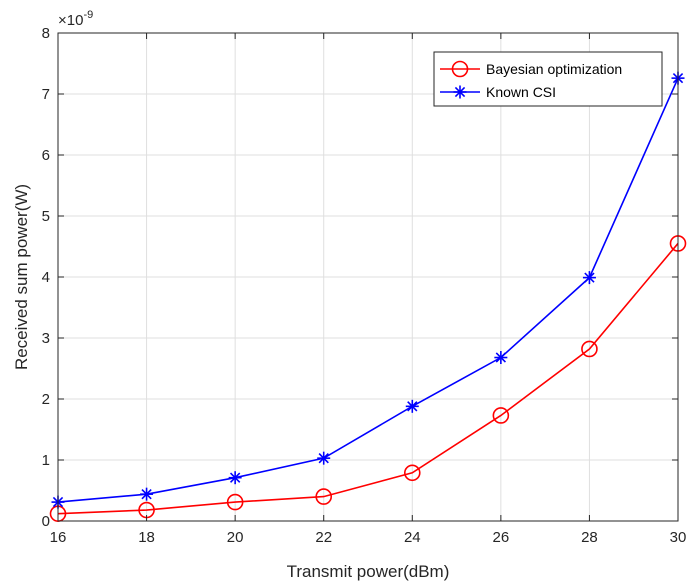  I want to click on legend-box, so click(548, 79).